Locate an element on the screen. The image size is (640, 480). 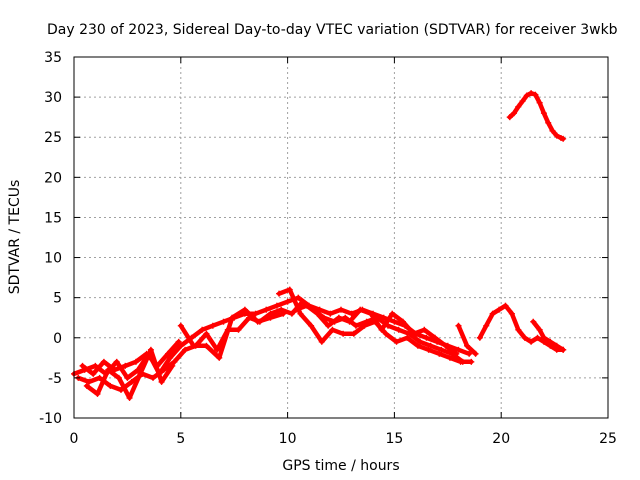
x-tick-label: 5 is located at coordinates (180, 439).